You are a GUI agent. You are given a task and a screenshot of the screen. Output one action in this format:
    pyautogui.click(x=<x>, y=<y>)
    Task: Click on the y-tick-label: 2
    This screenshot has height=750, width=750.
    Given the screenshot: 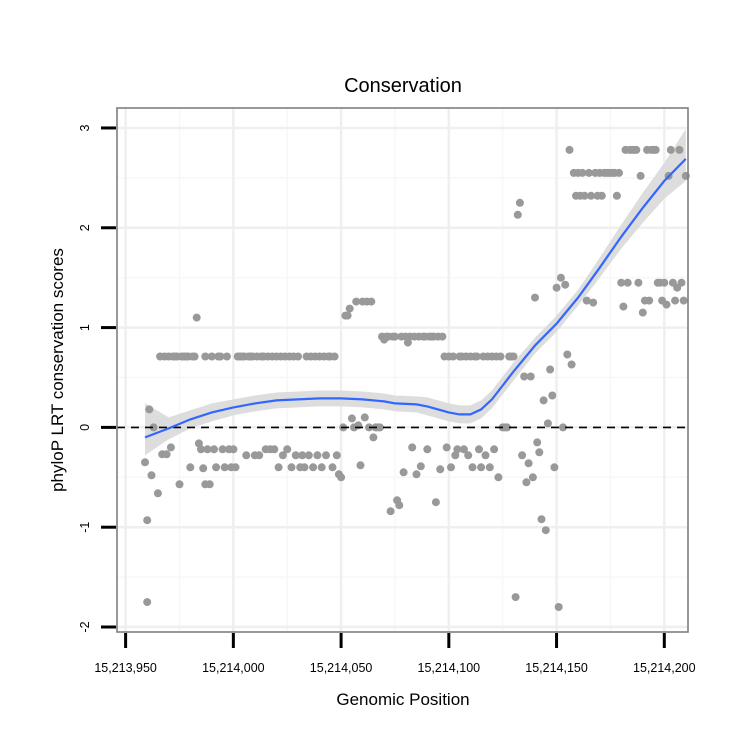 What is the action you would take?
    pyautogui.click(x=85, y=227)
    